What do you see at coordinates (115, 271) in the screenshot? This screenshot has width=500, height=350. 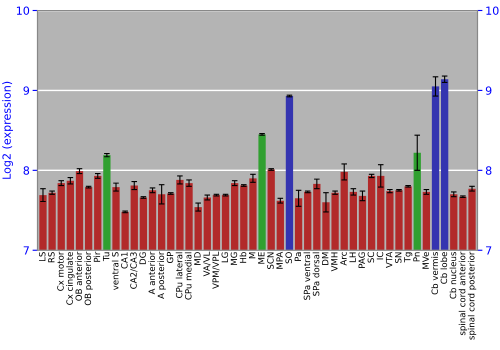 I see `x-tick-label: ventral S` at bounding box center [115, 271].